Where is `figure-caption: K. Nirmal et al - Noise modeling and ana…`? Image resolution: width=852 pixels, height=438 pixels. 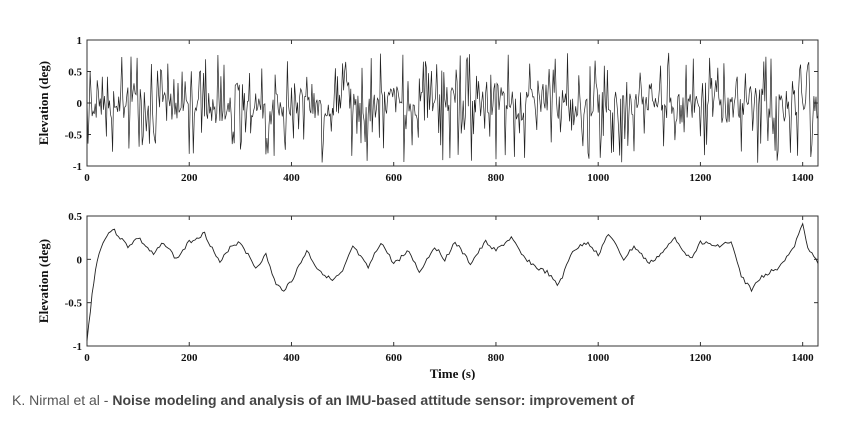
figure-caption: K. Nirmal et al - Noise modeling and ana… is located at coordinates (323, 400).